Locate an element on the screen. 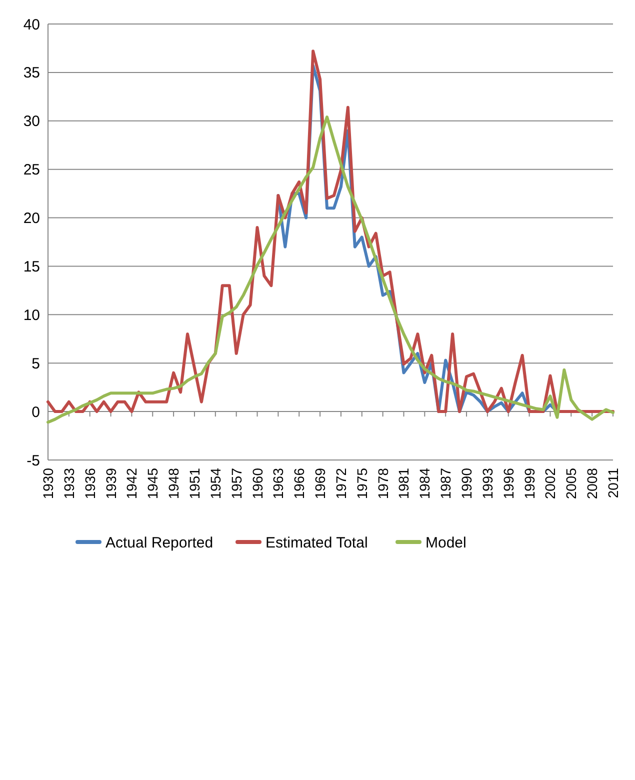 The height and width of the screenshot is (780, 635). x-tick-label: 1942 is located at coordinates (132, 484).